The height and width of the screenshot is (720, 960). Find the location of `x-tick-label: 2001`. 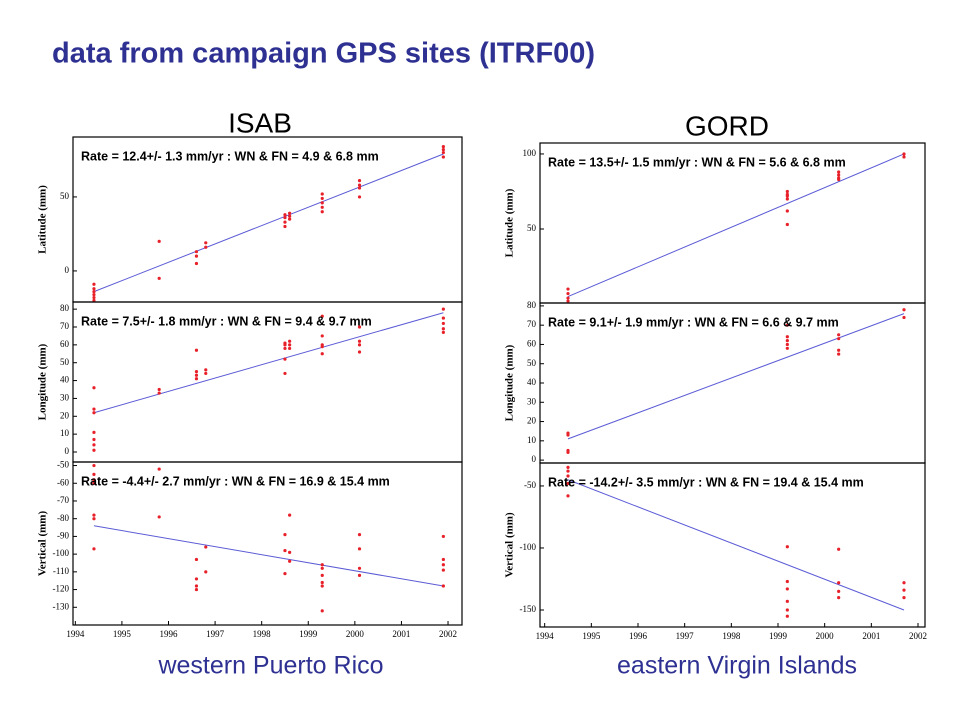

x-tick-label: 2001 is located at coordinates (871, 636).